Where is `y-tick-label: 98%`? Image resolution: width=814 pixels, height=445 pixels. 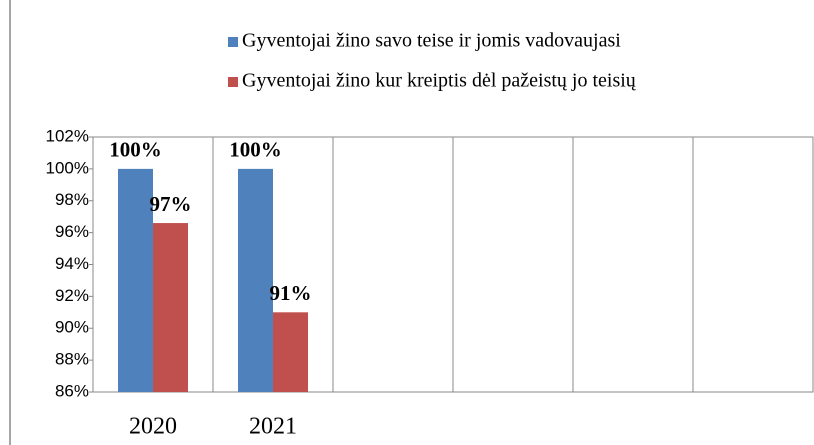
y-tick-label: 98% is located at coordinates (72, 199).